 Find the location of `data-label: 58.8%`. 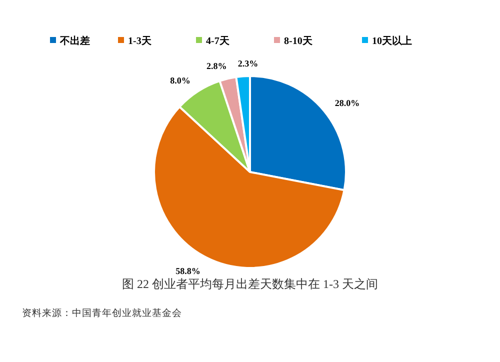

data-label: 58.8% is located at coordinates (188, 271).